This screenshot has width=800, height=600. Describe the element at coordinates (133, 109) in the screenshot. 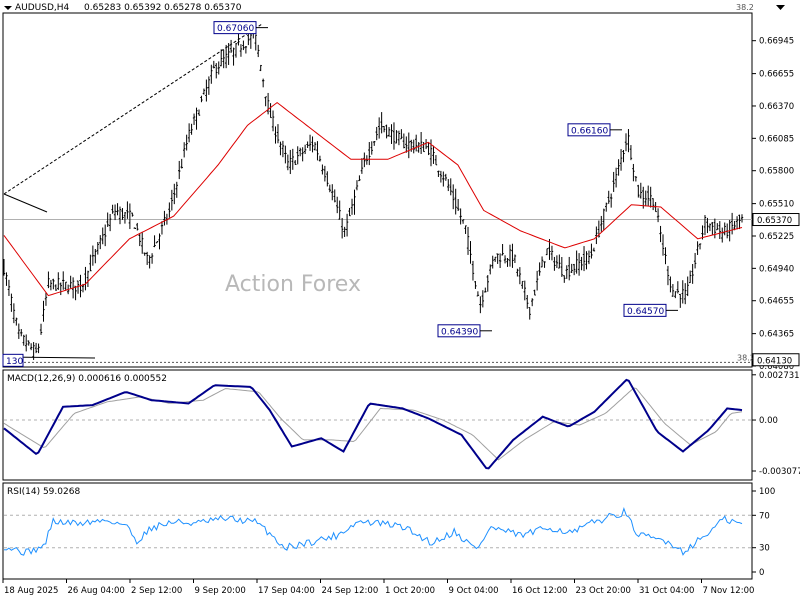

I see `trend-line-dashed` at that location.